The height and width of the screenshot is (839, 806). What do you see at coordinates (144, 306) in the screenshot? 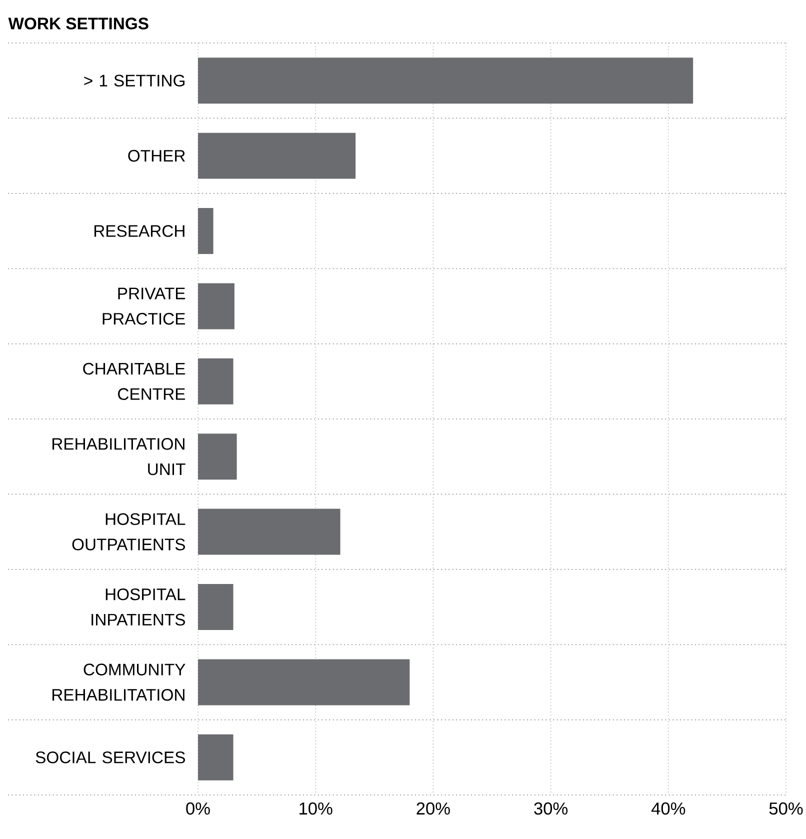
I see `y-tick-label: PRIVATE PRACTICE` at bounding box center [144, 306].